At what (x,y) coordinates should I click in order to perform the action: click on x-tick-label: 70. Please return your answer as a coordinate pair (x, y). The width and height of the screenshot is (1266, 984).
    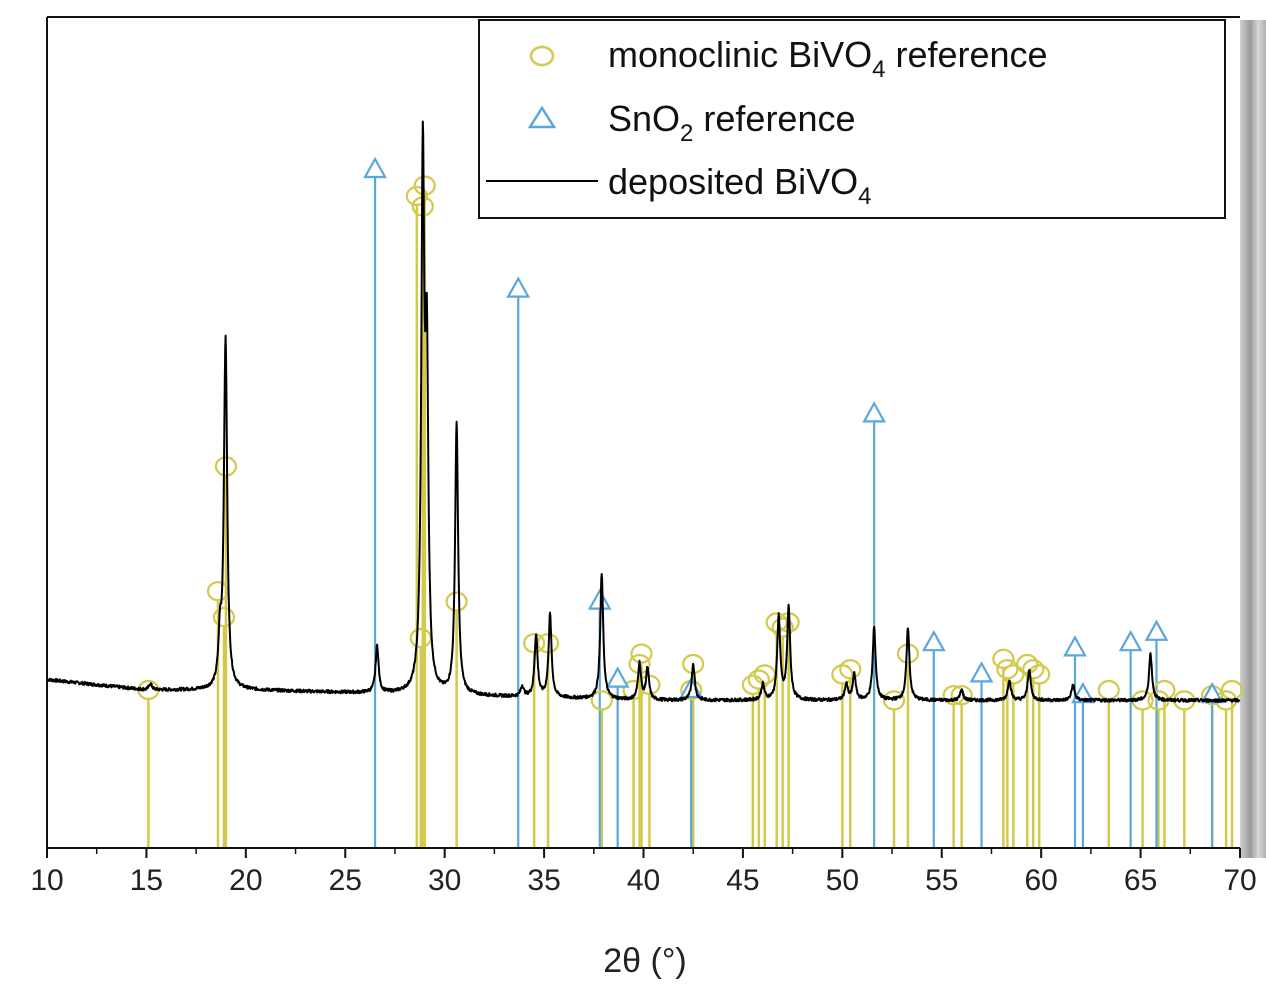
    Looking at the image, I should click on (1239, 880).